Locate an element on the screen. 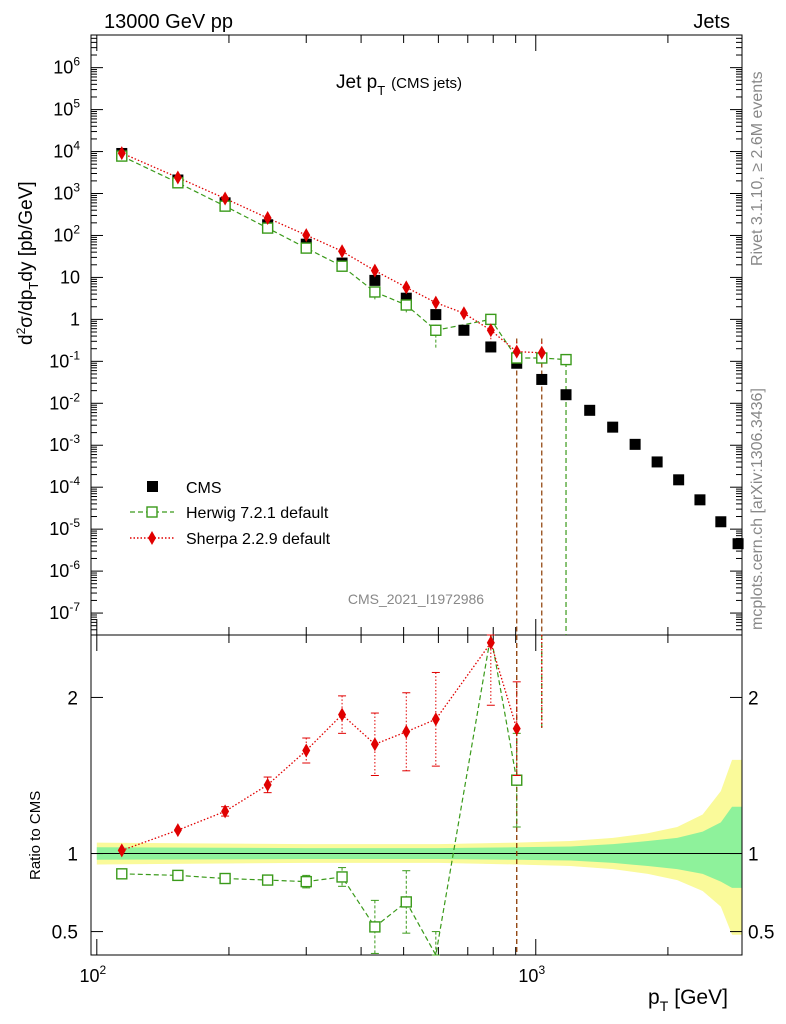 The height and width of the screenshot is (1024, 786). ratio-y-tick-label-left-2: 0.5 is located at coordinates (65, 933).